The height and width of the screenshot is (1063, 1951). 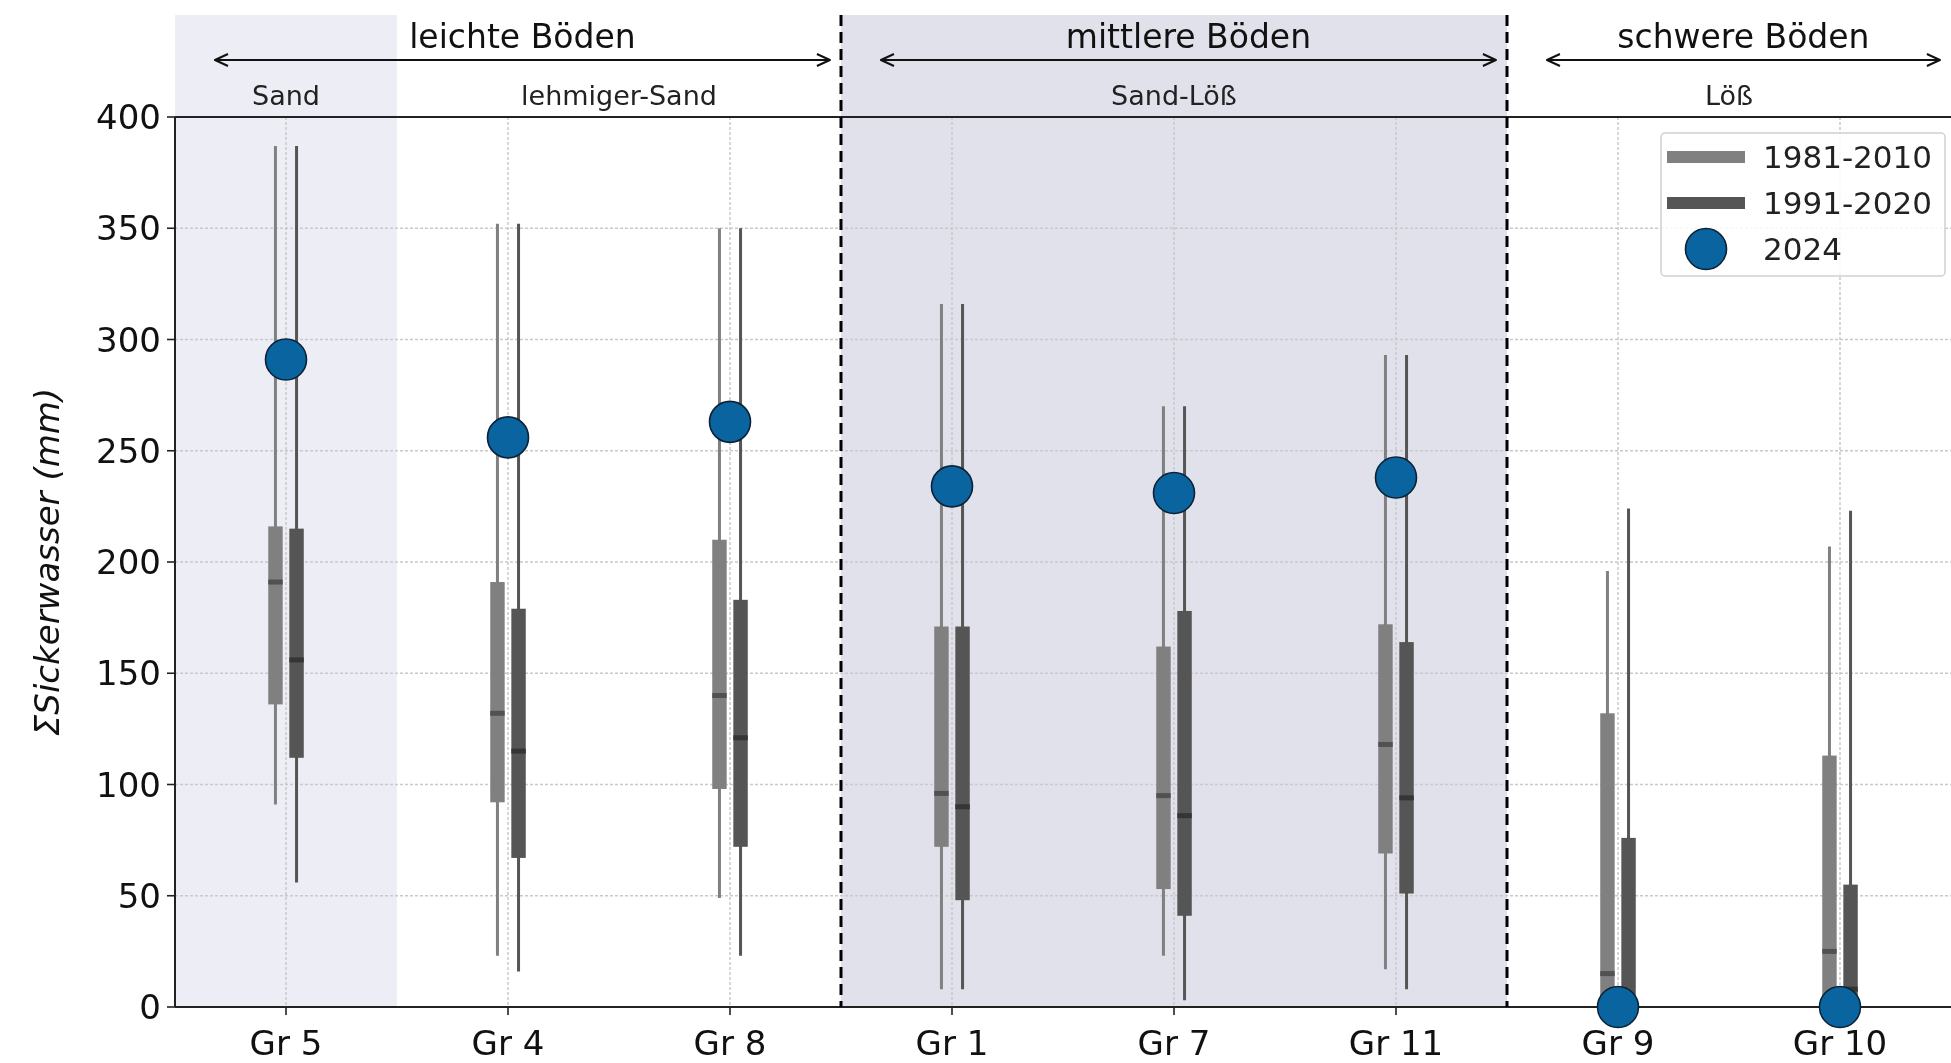 What do you see at coordinates (286, 1043) in the screenshot?
I see `x-tick-label: Gr 5` at bounding box center [286, 1043].